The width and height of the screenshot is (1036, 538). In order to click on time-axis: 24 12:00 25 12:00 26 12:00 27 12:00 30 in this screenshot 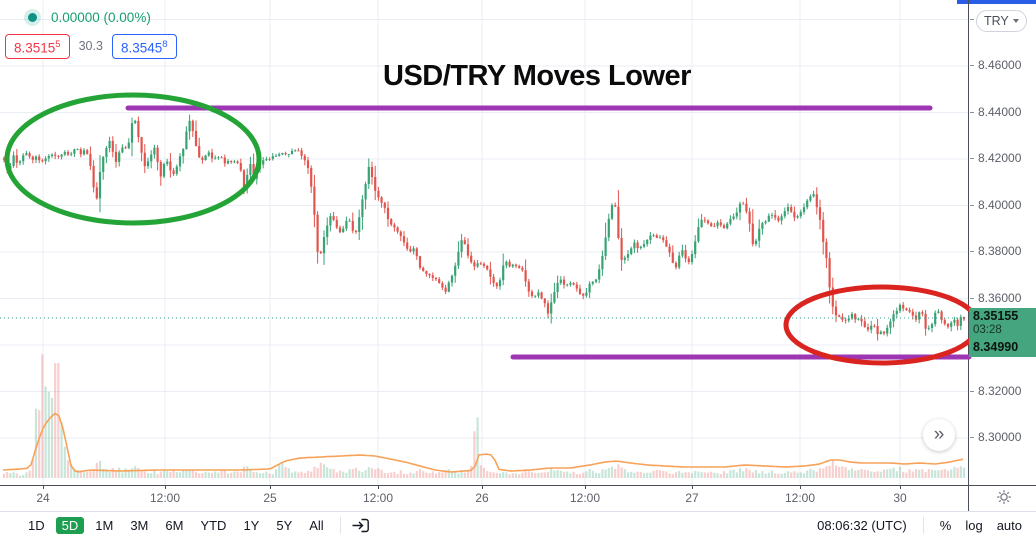, I will do `click(484, 498)`.